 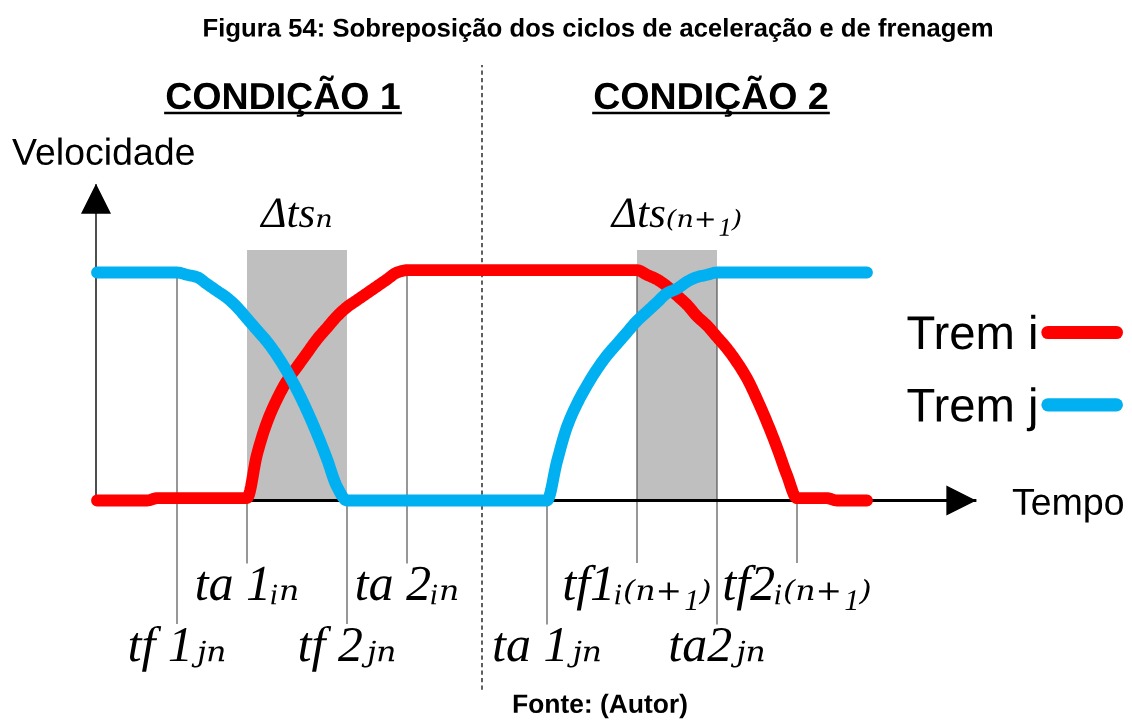 What do you see at coordinates (675, 217) in the screenshot?
I see `band-label: Δts₍ₙ₊₁₎` at bounding box center [675, 217].